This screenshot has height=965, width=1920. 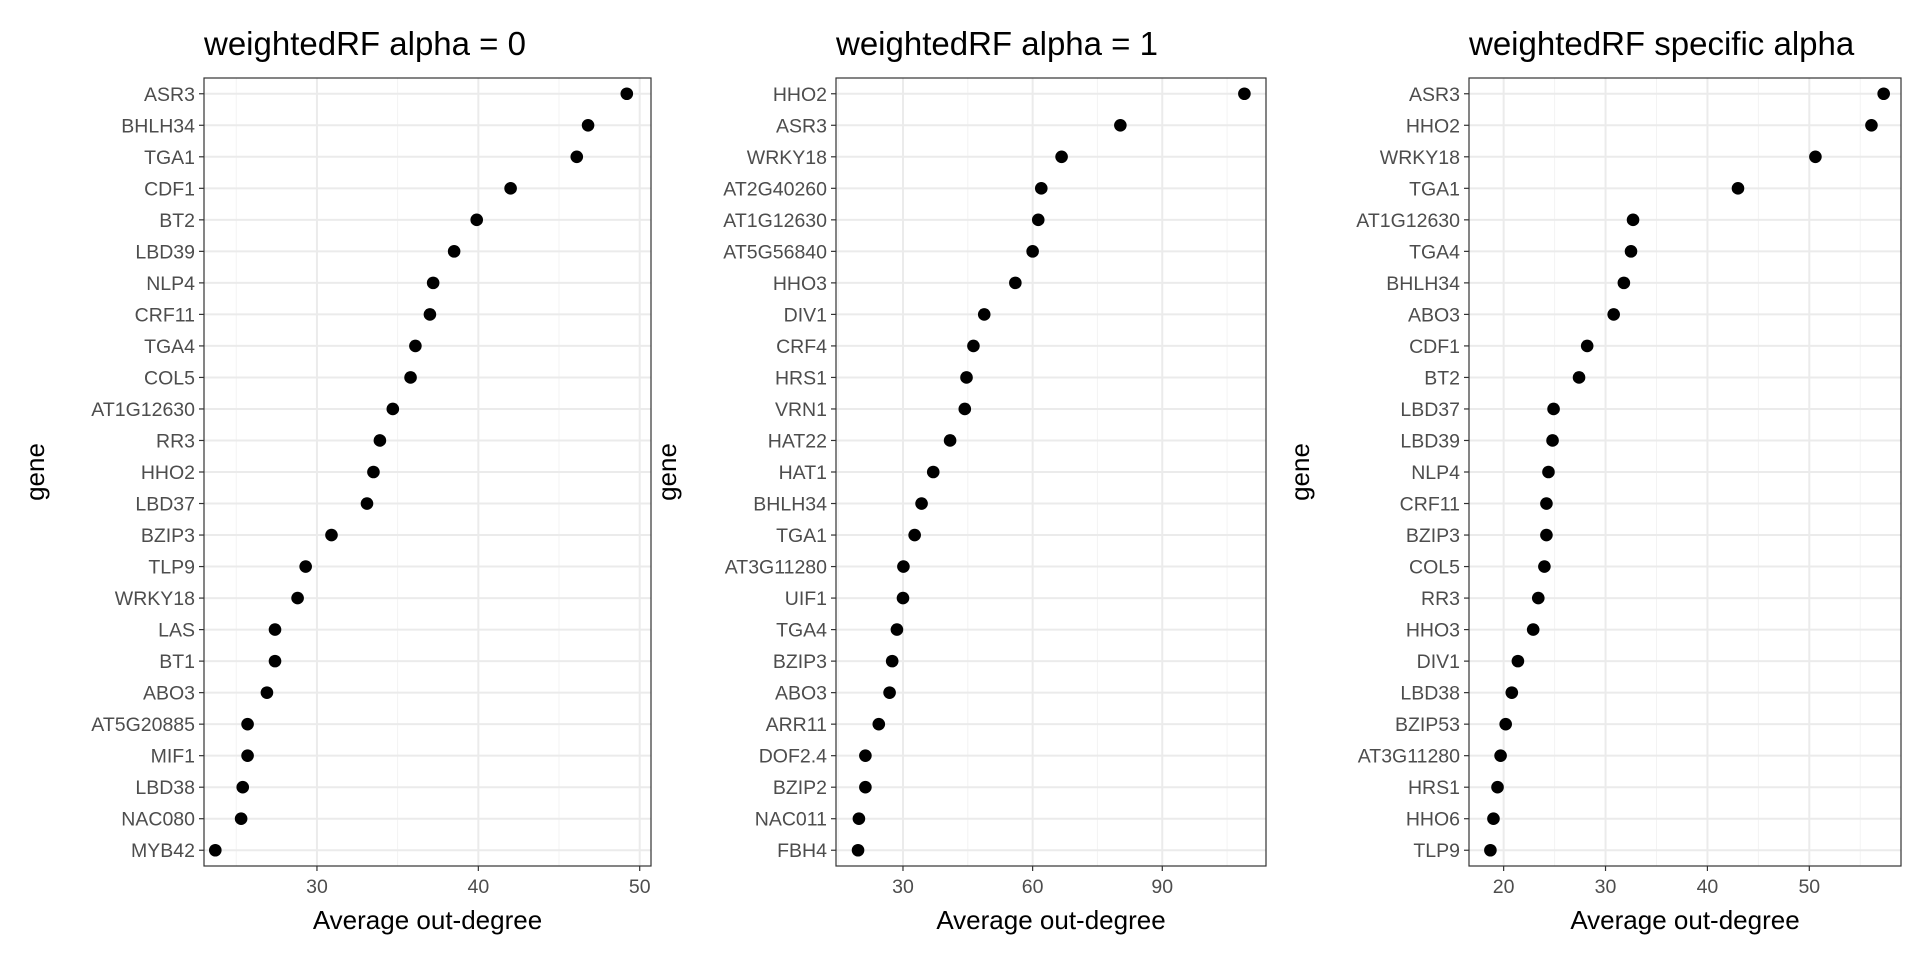 I want to click on y-tick-label: BZIP3, so click(x=800, y=662).